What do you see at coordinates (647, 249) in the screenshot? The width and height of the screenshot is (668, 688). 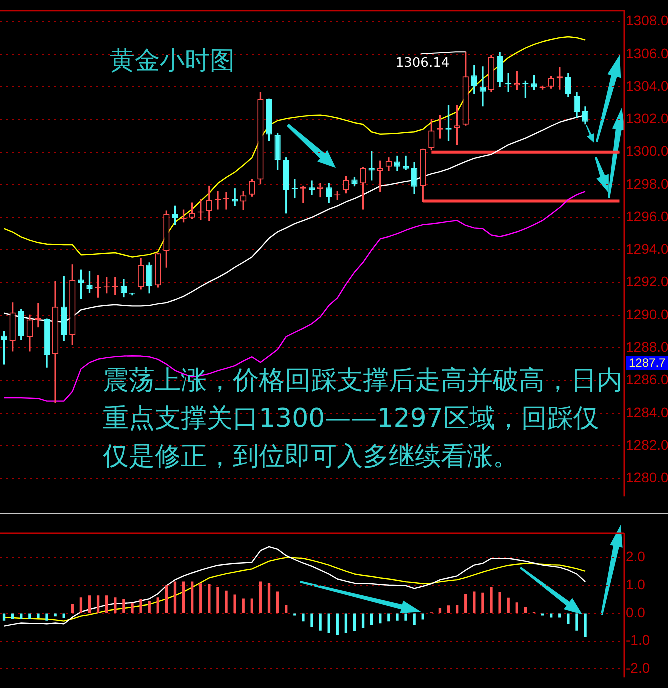 I see `y-tick-label: 1294.0` at bounding box center [647, 249].